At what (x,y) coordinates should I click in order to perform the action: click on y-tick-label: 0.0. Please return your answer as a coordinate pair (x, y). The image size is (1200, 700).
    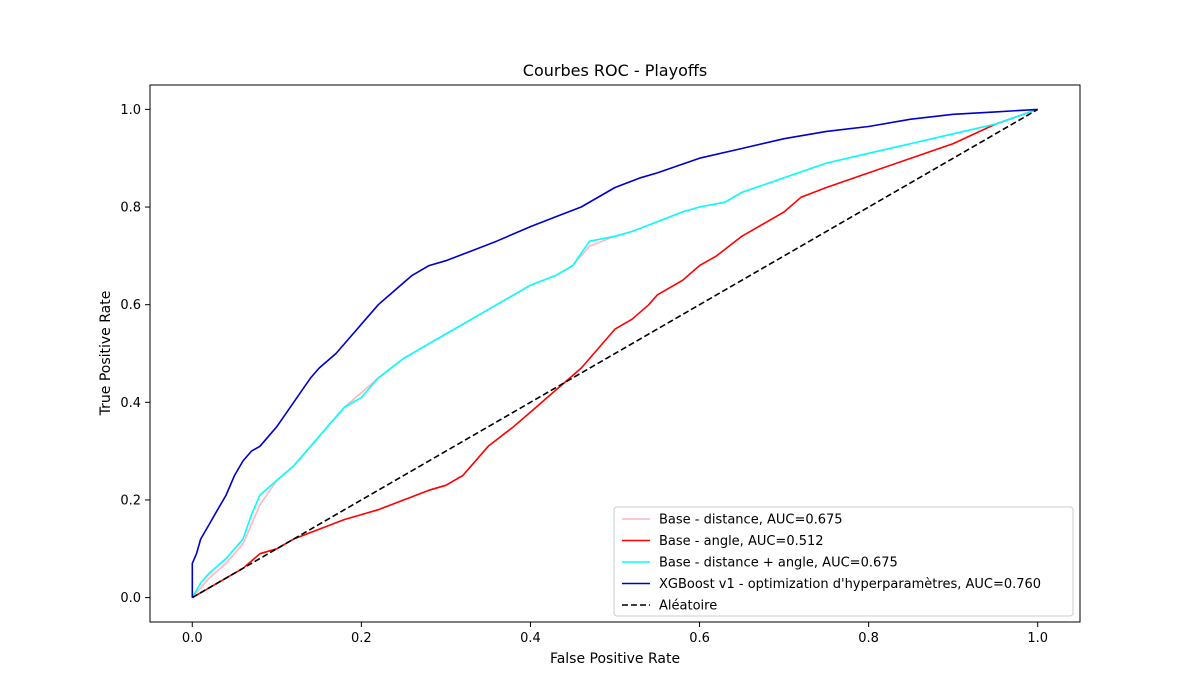
    Looking at the image, I should click on (130, 598).